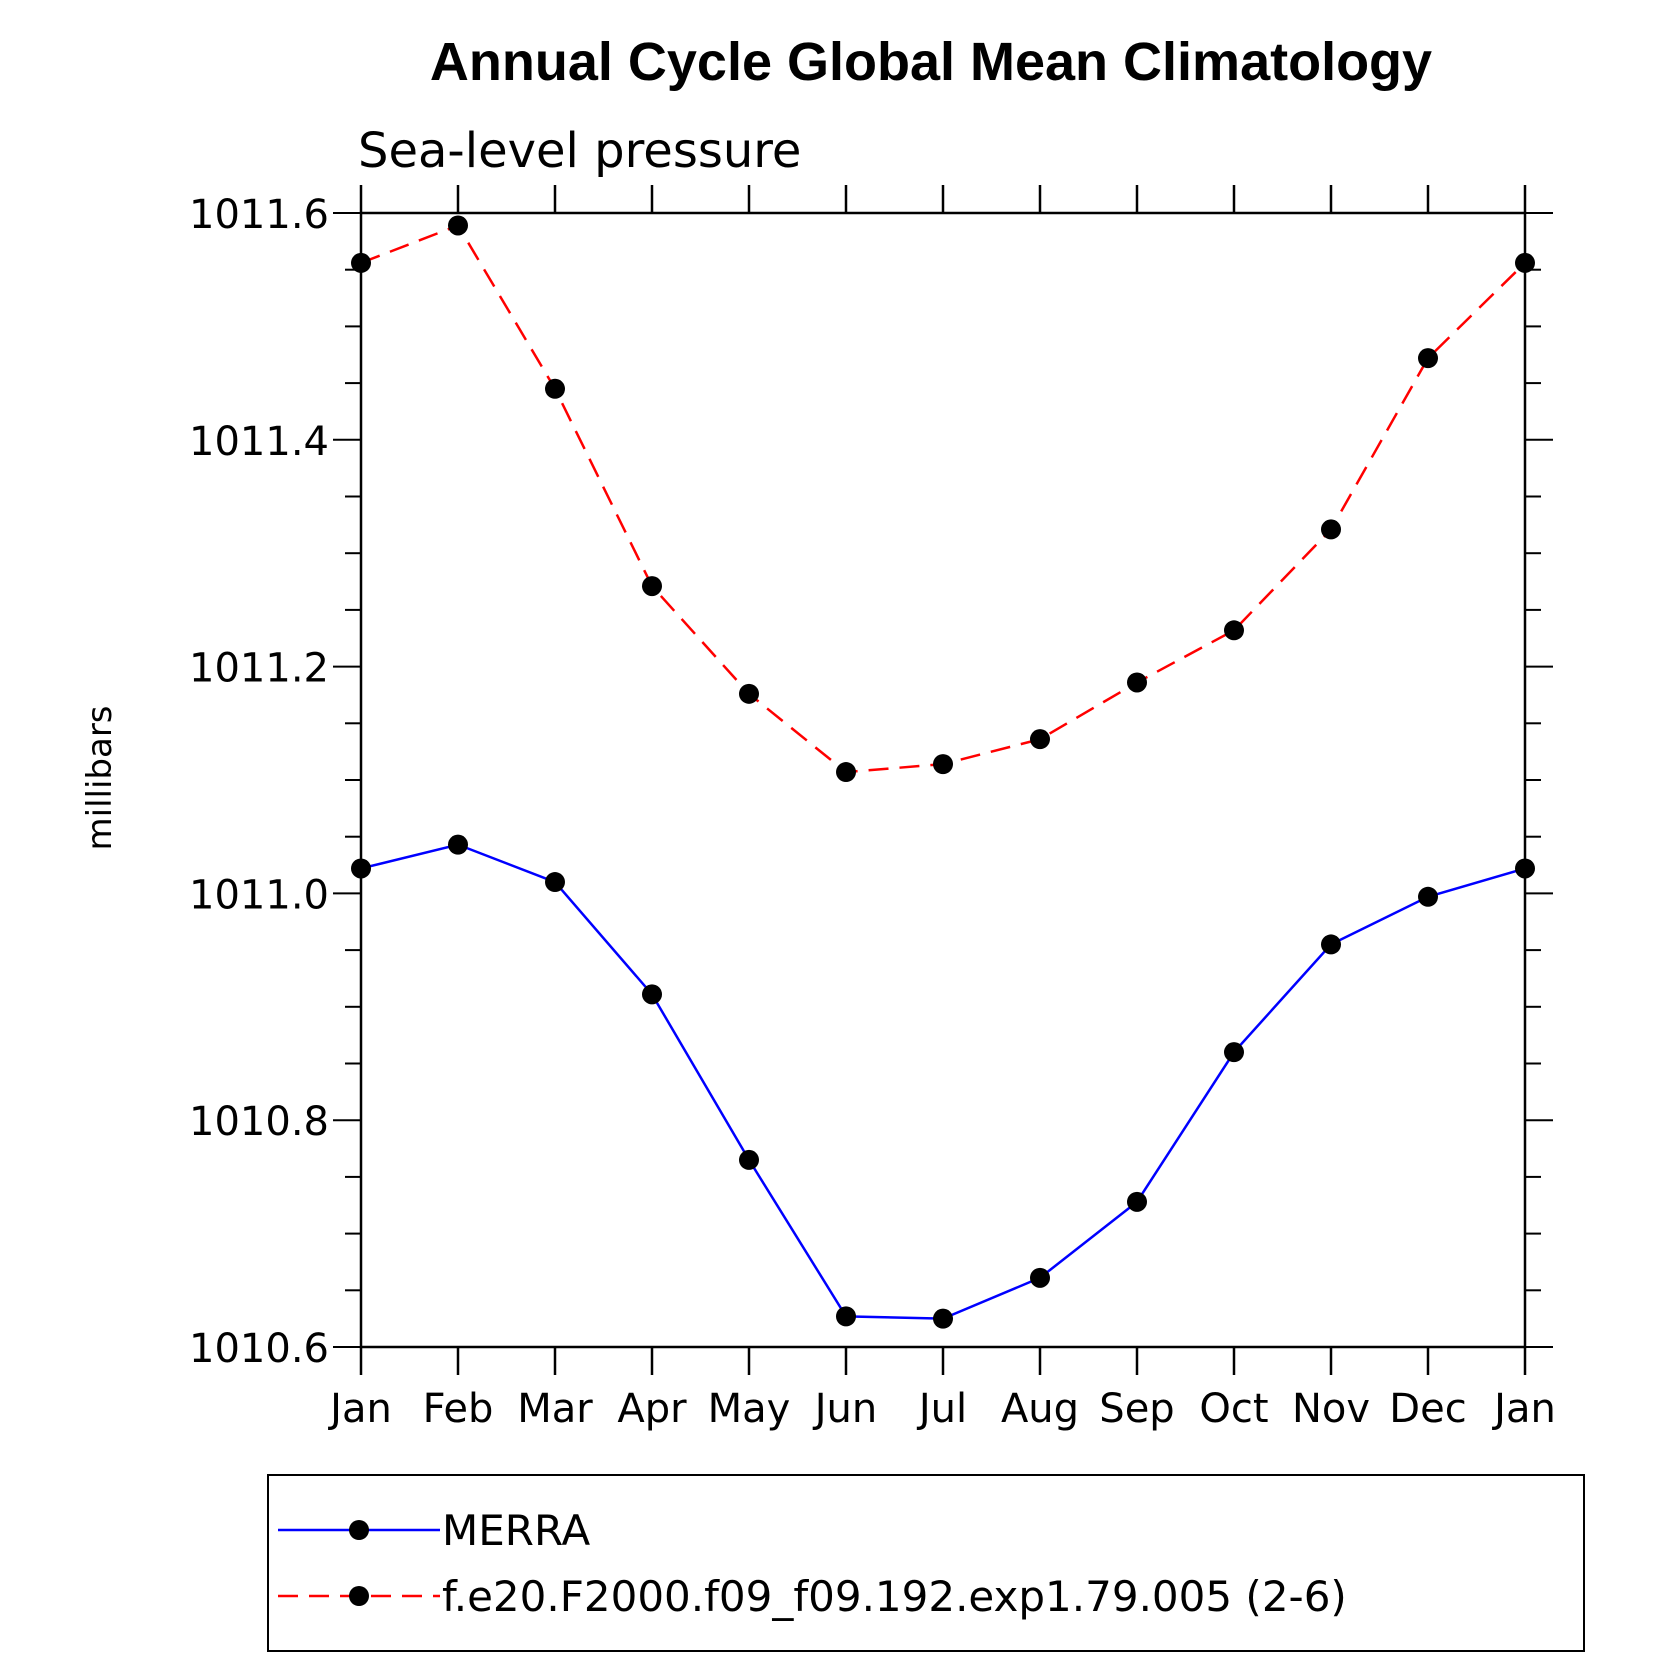 The image size is (1663, 1663). I want to click on y-axis-tick-labels: 1010.6 1010.8 1011.0 1011.2 1011.4 1011.6, so click(259, 782).